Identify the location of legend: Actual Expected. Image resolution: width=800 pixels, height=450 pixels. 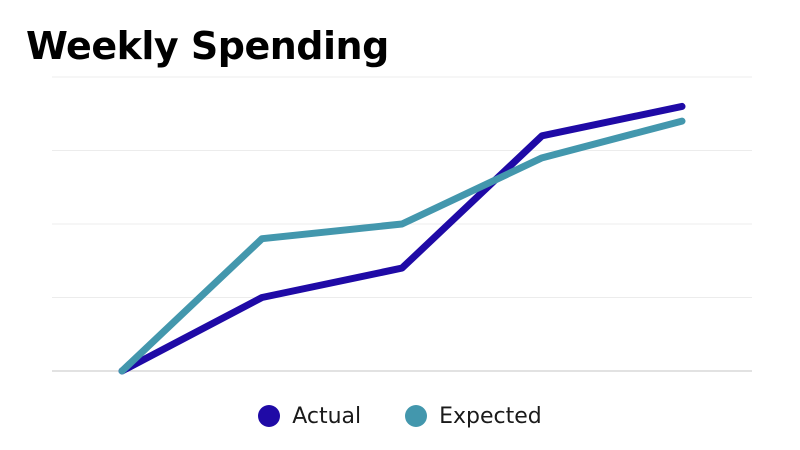
(400, 416).